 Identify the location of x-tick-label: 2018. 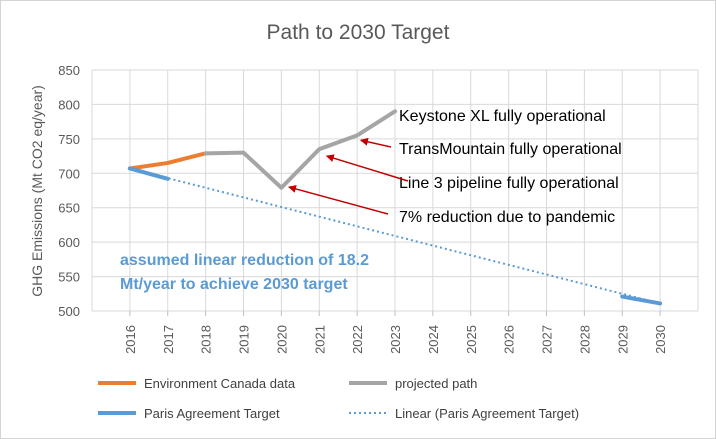
(206, 339).